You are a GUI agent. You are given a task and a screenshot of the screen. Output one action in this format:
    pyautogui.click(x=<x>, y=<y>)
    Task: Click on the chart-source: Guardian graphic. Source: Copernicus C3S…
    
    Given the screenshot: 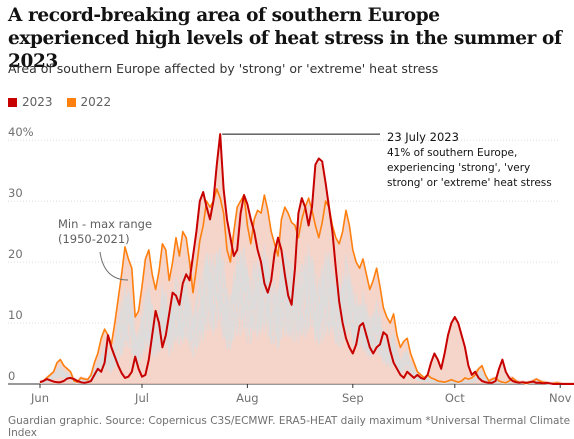 What is the action you would take?
    pyautogui.click(x=289, y=427)
    